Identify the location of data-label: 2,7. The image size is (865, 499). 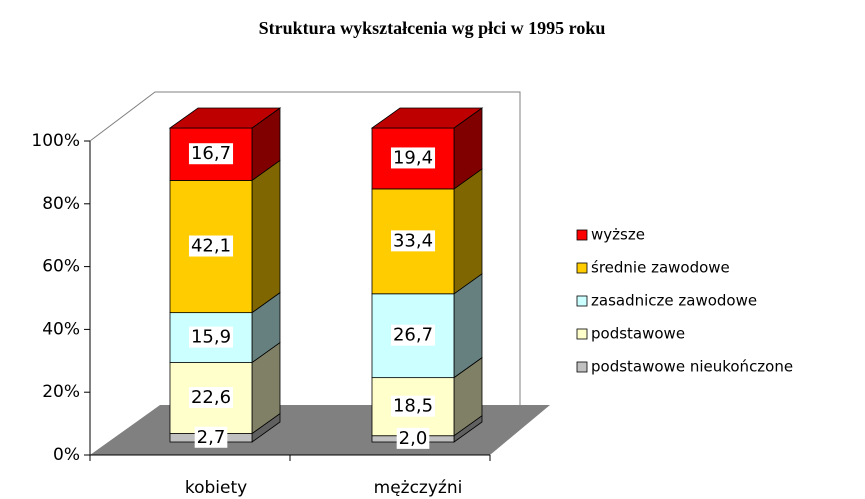
(211, 437).